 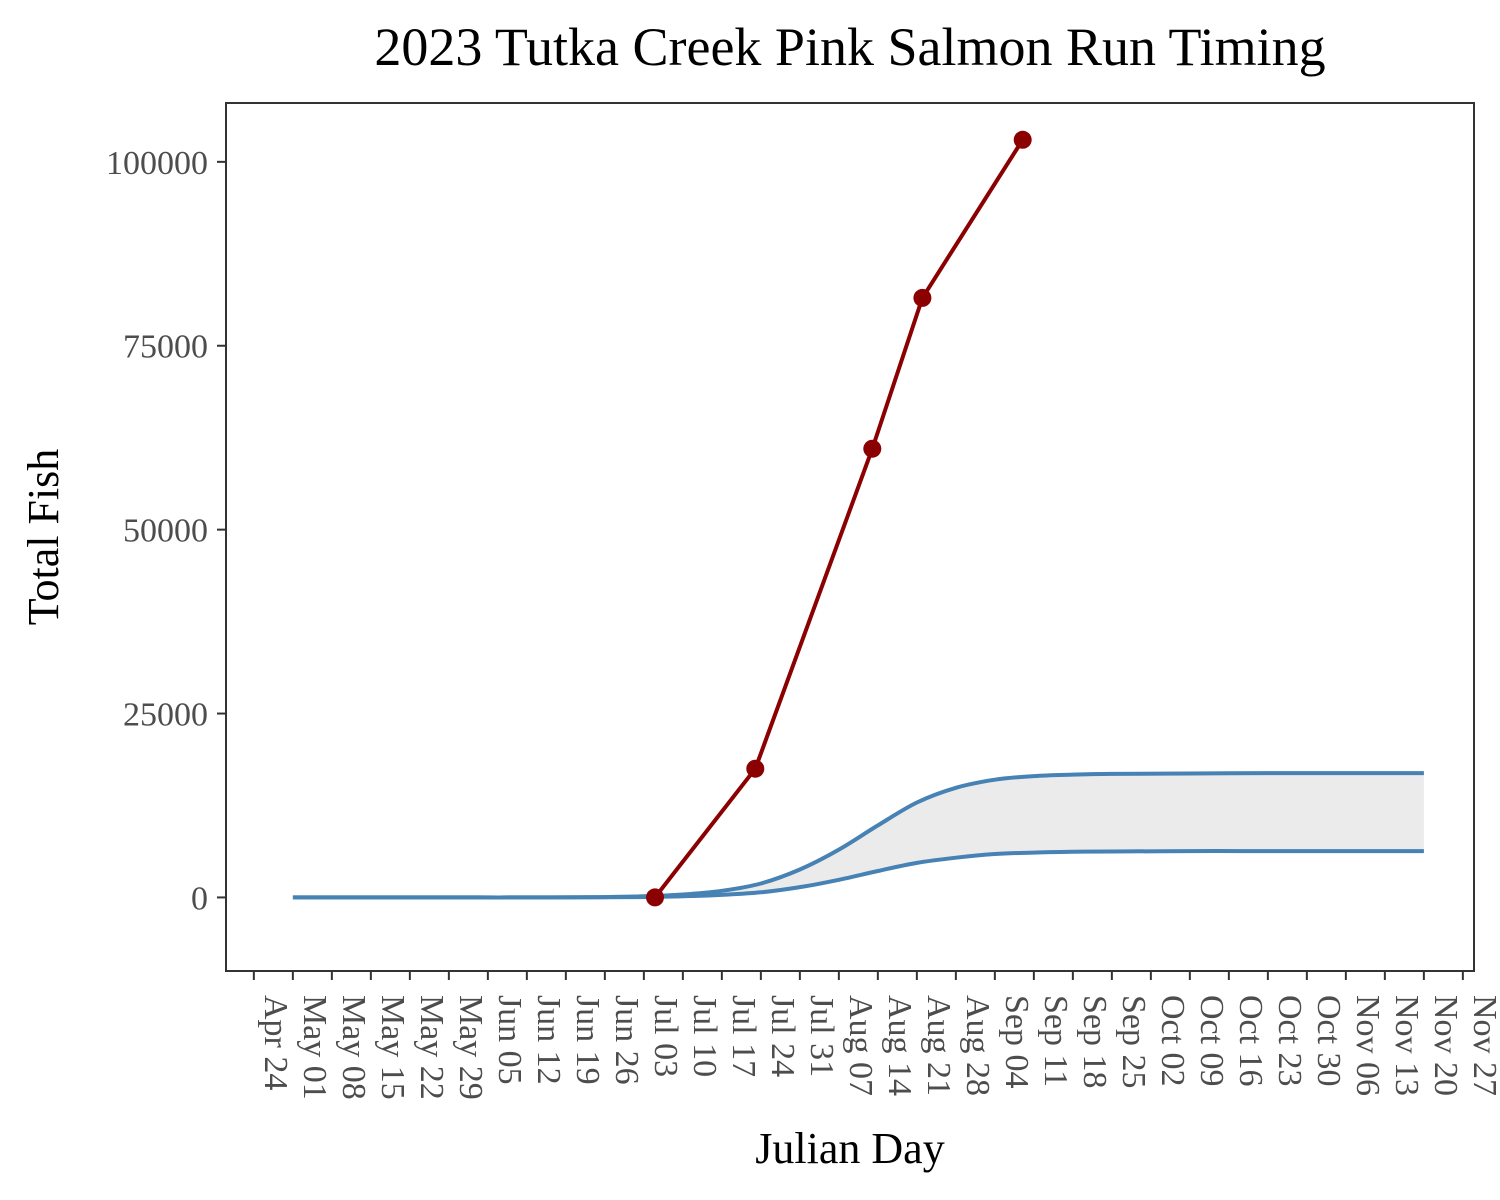 I want to click on x-tick-label: May 29, so click(x=470, y=1047).